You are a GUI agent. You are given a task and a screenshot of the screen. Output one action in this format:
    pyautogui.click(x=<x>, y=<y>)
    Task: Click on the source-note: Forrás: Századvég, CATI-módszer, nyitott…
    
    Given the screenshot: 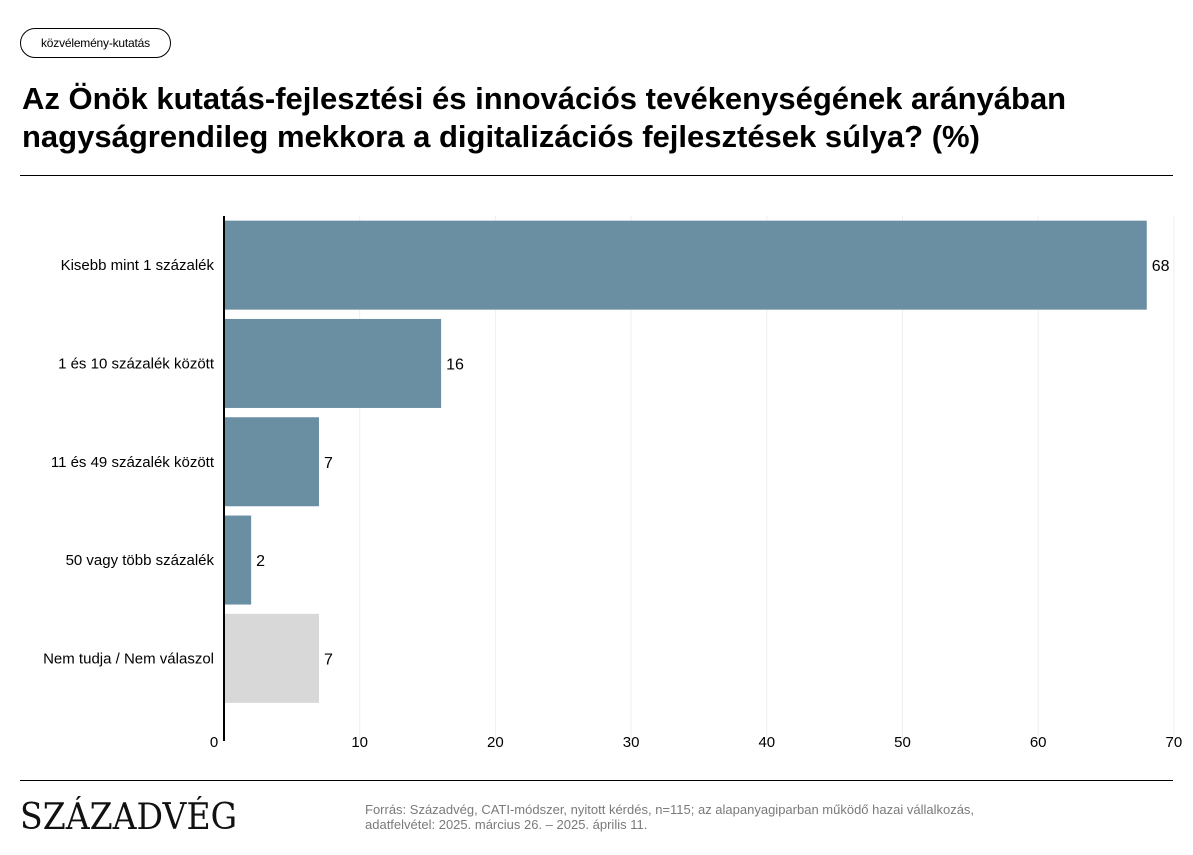 What is the action you would take?
    pyautogui.click(x=715, y=817)
    